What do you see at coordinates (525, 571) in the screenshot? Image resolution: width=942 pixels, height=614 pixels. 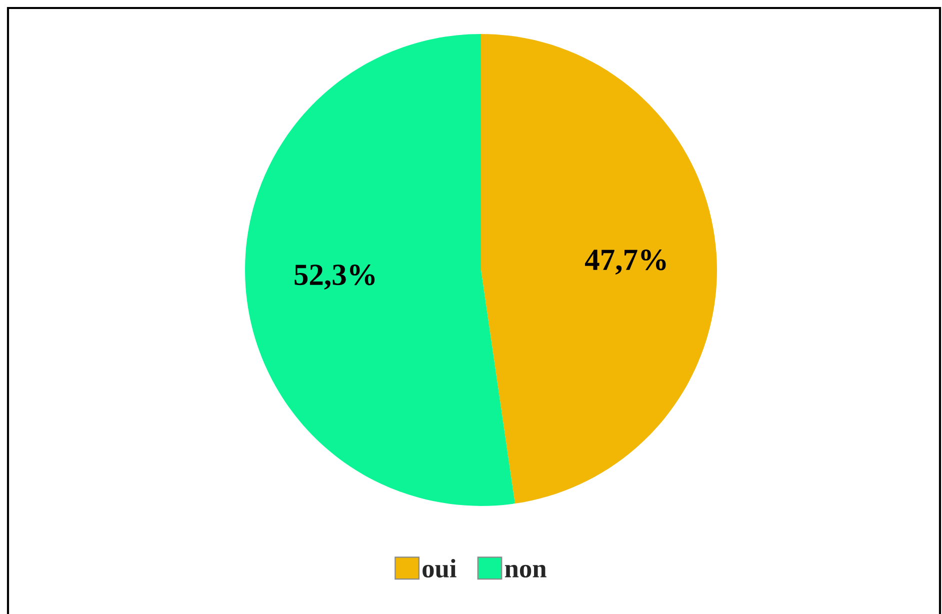 I see `legend-label: non` at bounding box center [525, 571].